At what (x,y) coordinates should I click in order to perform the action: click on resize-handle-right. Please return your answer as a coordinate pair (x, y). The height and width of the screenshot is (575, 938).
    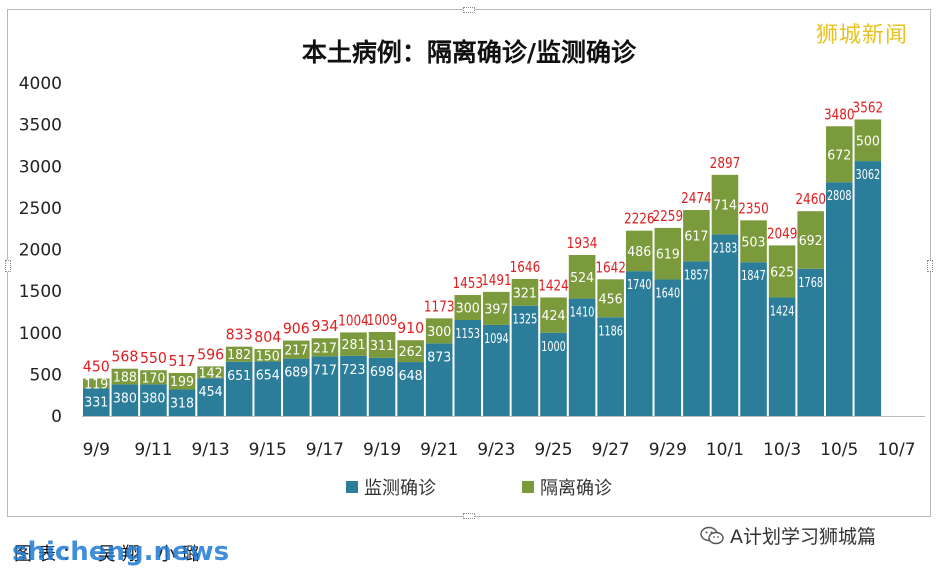
    Looking at the image, I should click on (930, 266).